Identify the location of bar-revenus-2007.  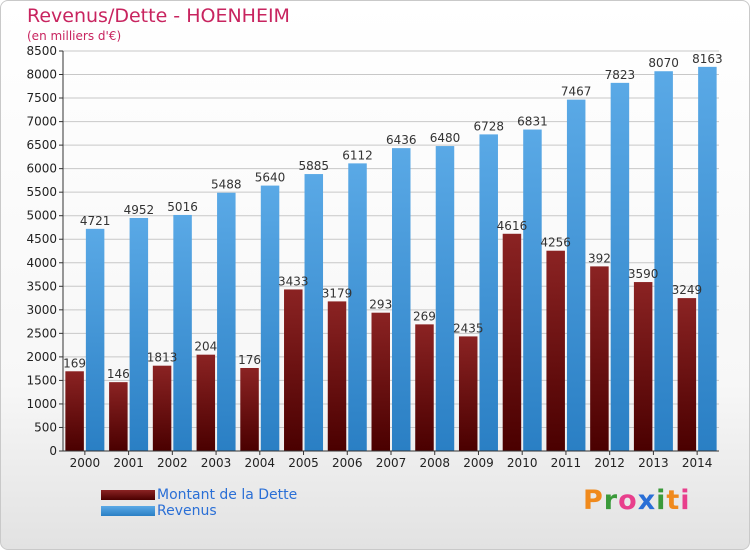
(401, 300).